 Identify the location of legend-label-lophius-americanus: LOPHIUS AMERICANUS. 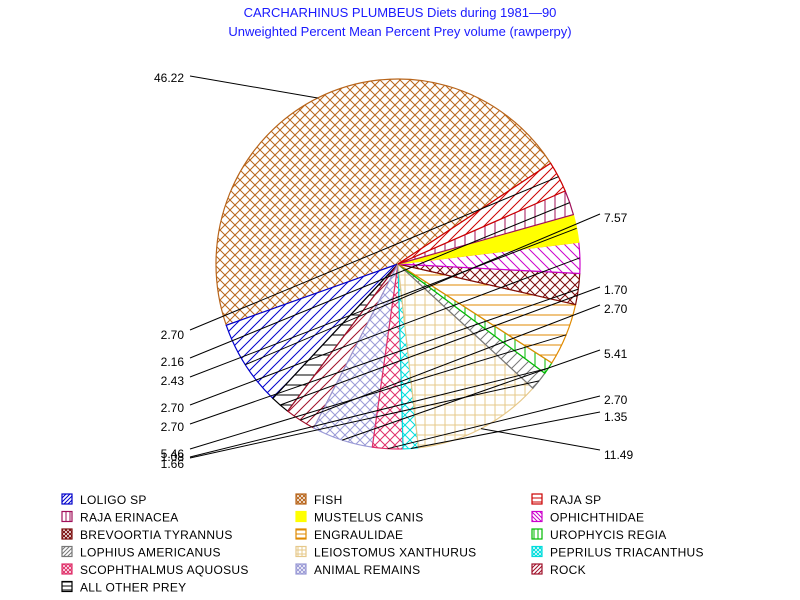
(150, 553).